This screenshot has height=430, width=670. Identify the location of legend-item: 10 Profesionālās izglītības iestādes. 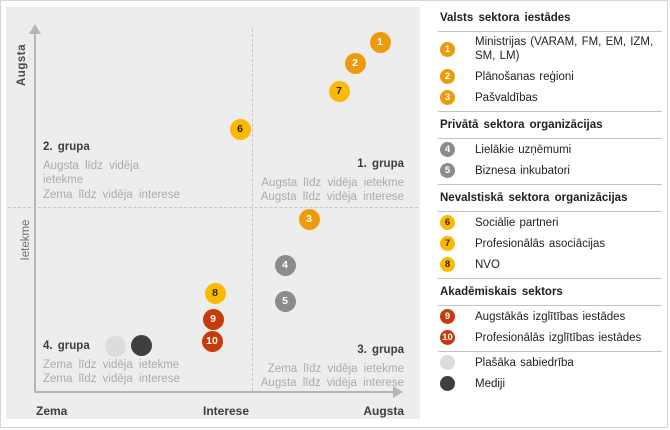
(550, 337).